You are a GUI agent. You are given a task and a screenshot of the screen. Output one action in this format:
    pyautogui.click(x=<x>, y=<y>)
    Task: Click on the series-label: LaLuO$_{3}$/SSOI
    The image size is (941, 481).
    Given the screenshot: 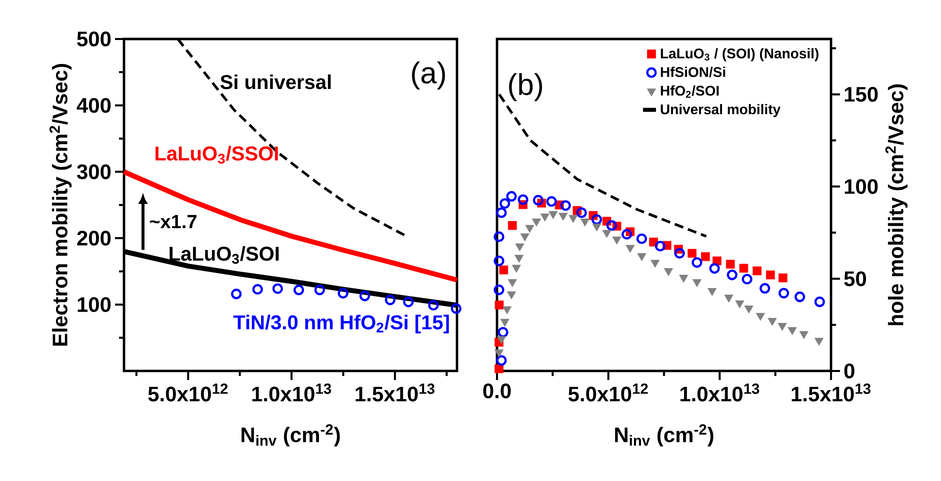 What is the action you would take?
    pyautogui.click(x=217, y=155)
    